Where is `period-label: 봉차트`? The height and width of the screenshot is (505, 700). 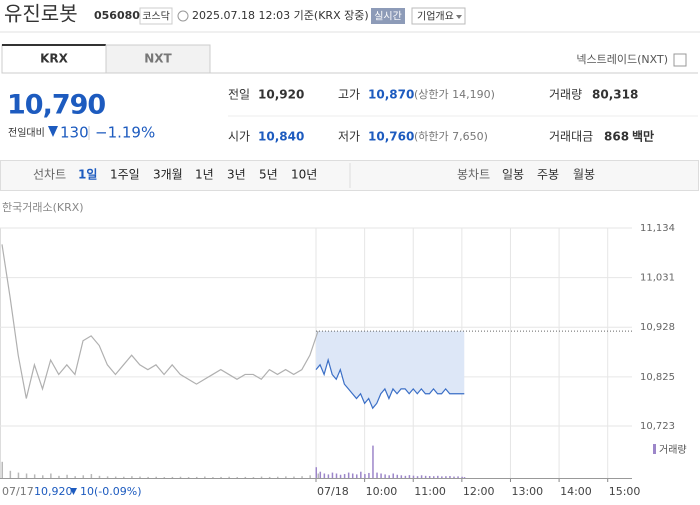
period-label: 봉차트 is located at coordinates (473, 175).